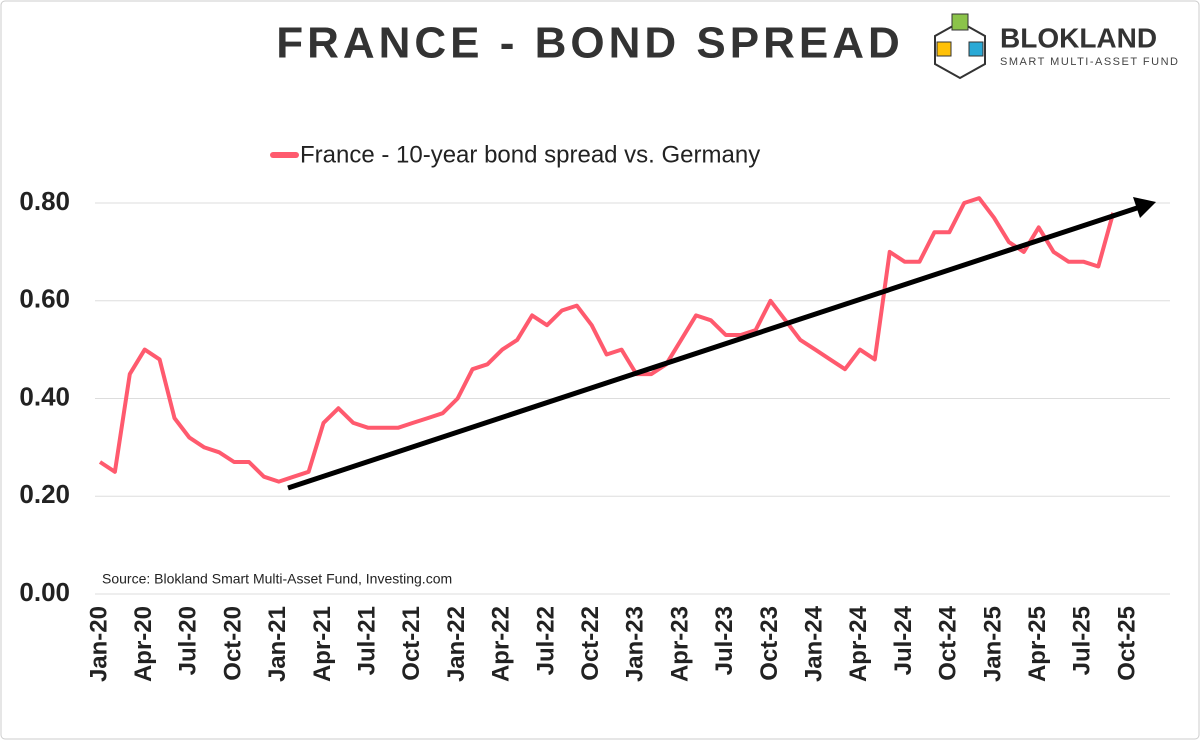  Describe the element at coordinates (44, 396) in the screenshot. I see `y-tick-label: 0.40` at that location.